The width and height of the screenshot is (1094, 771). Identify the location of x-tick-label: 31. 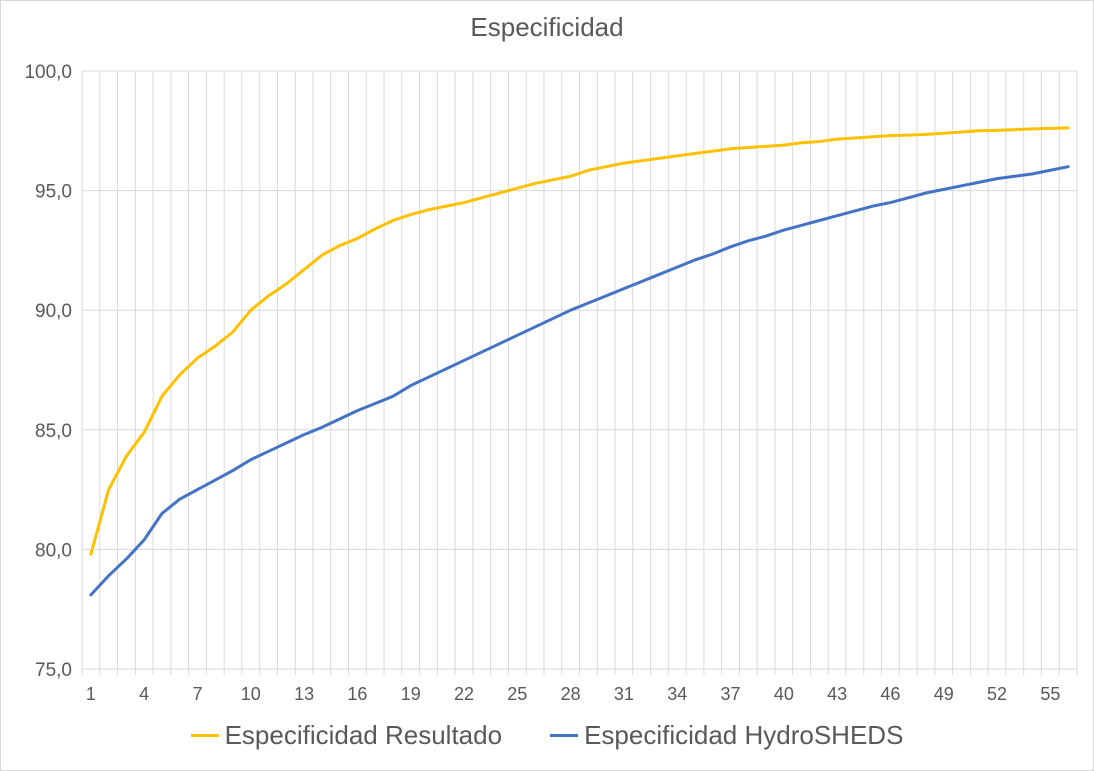
(624, 694).